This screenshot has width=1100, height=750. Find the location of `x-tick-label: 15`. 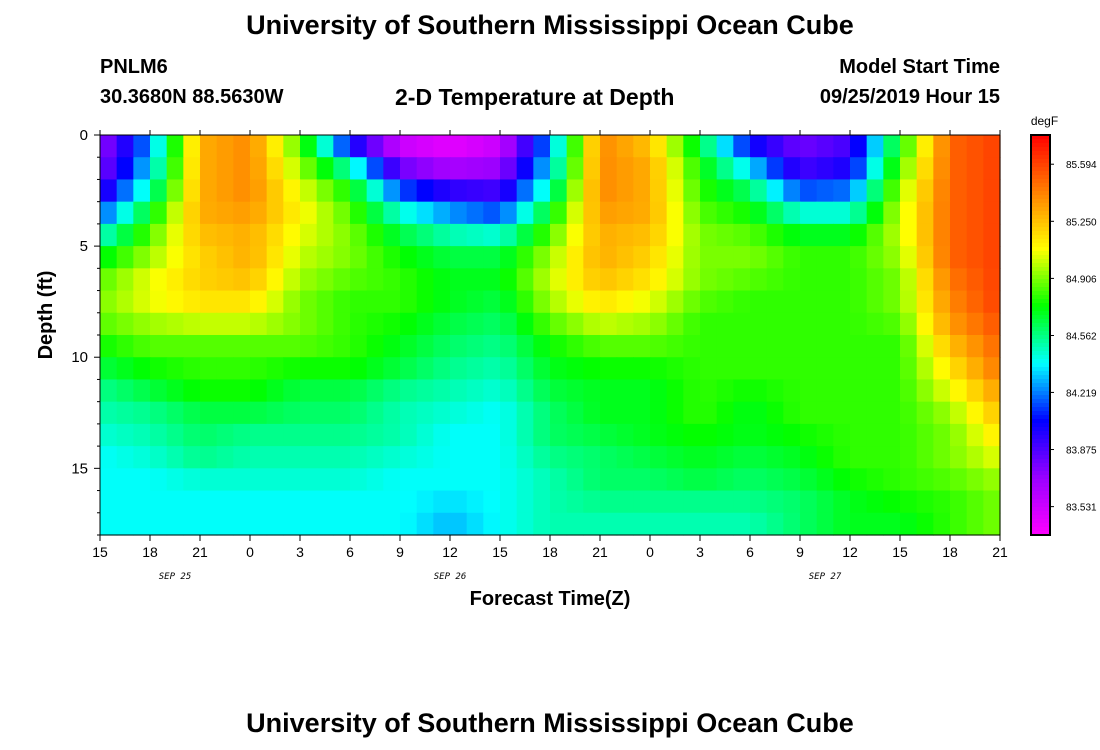

x-tick-label: 15 is located at coordinates (900, 552).